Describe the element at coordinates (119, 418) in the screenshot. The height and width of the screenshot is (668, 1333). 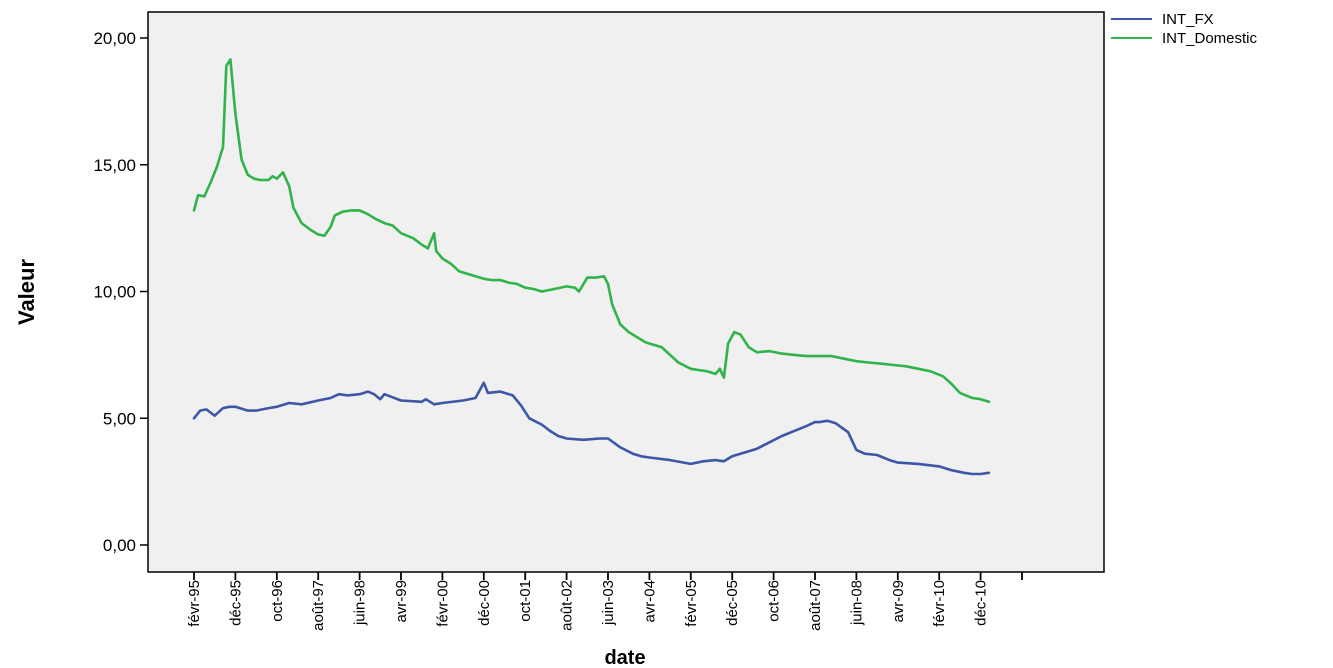
I see `y-tick-label: 5,00` at that location.